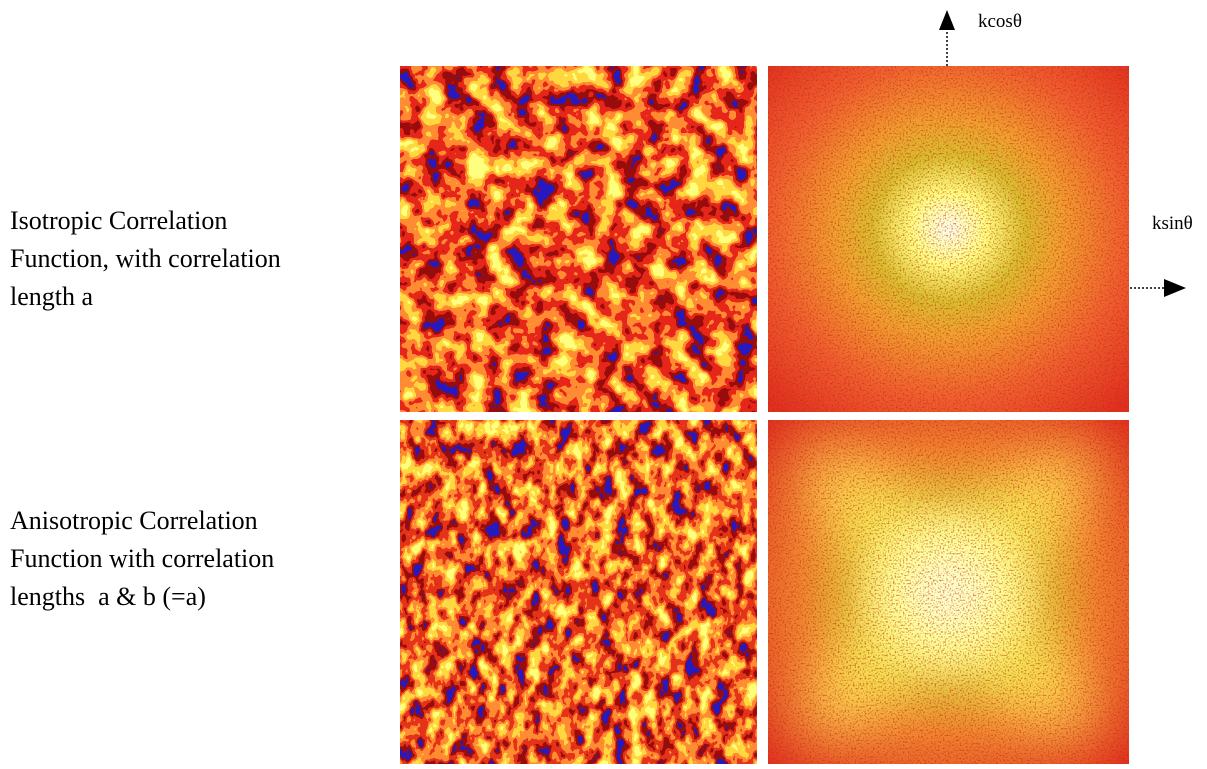 The height and width of the screenshot is (769, 1207). I want to click on row-label: Function, with correlation, so click(145, 258).